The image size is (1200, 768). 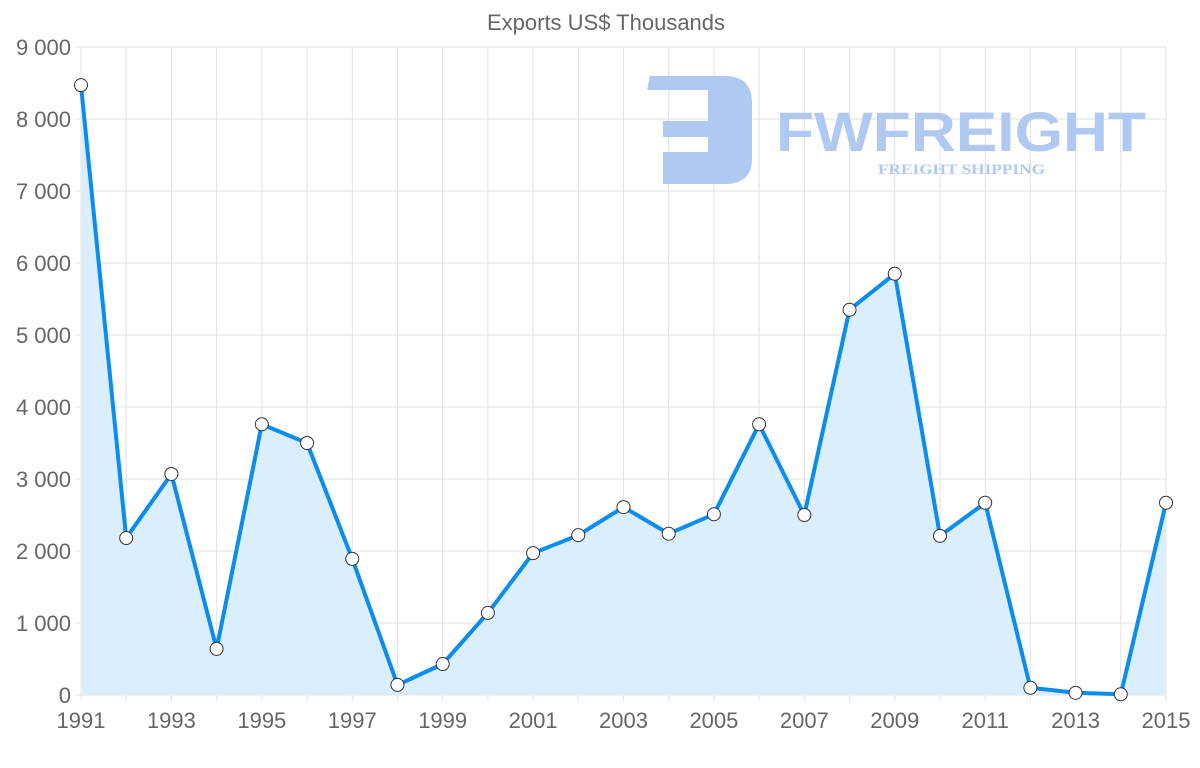 I want to click on x-tick-label: 1997, so click(x=352, y=720).